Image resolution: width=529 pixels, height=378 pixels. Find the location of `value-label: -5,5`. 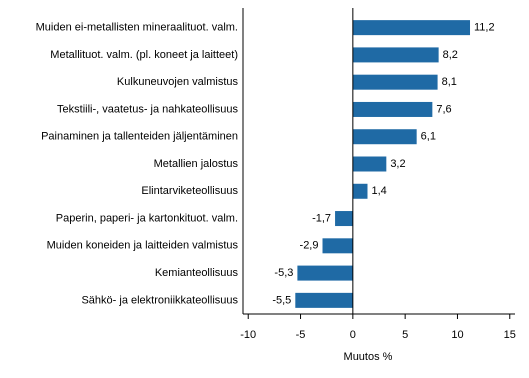

value-label: -5,5 is located at coordinates (281, 300).